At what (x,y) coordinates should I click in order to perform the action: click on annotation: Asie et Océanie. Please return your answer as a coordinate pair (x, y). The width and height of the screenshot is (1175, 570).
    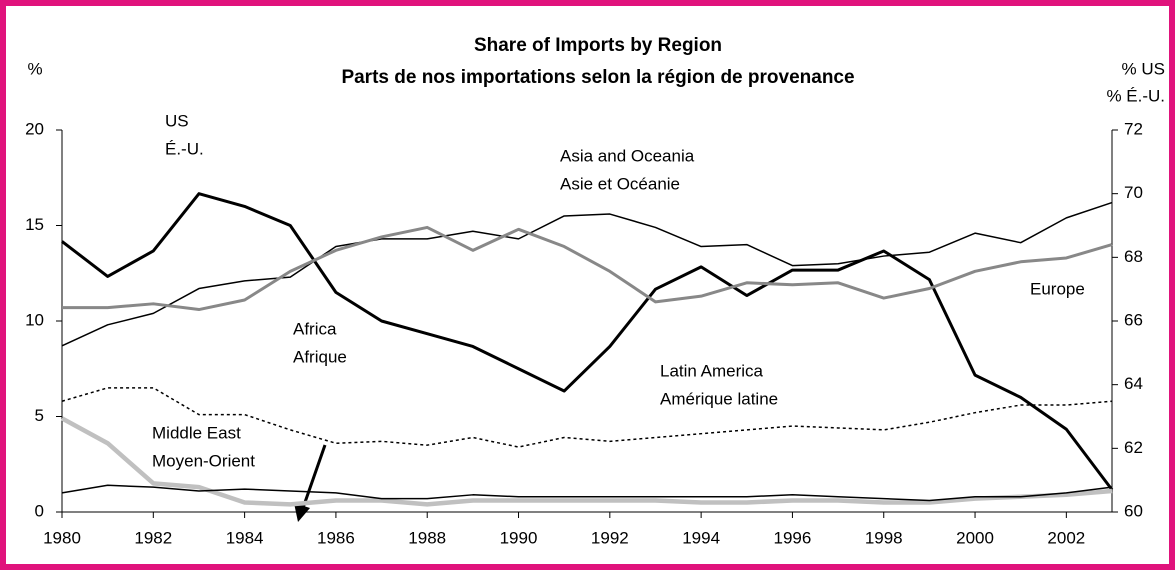
    Looking at the image, I should click on (620, 183).